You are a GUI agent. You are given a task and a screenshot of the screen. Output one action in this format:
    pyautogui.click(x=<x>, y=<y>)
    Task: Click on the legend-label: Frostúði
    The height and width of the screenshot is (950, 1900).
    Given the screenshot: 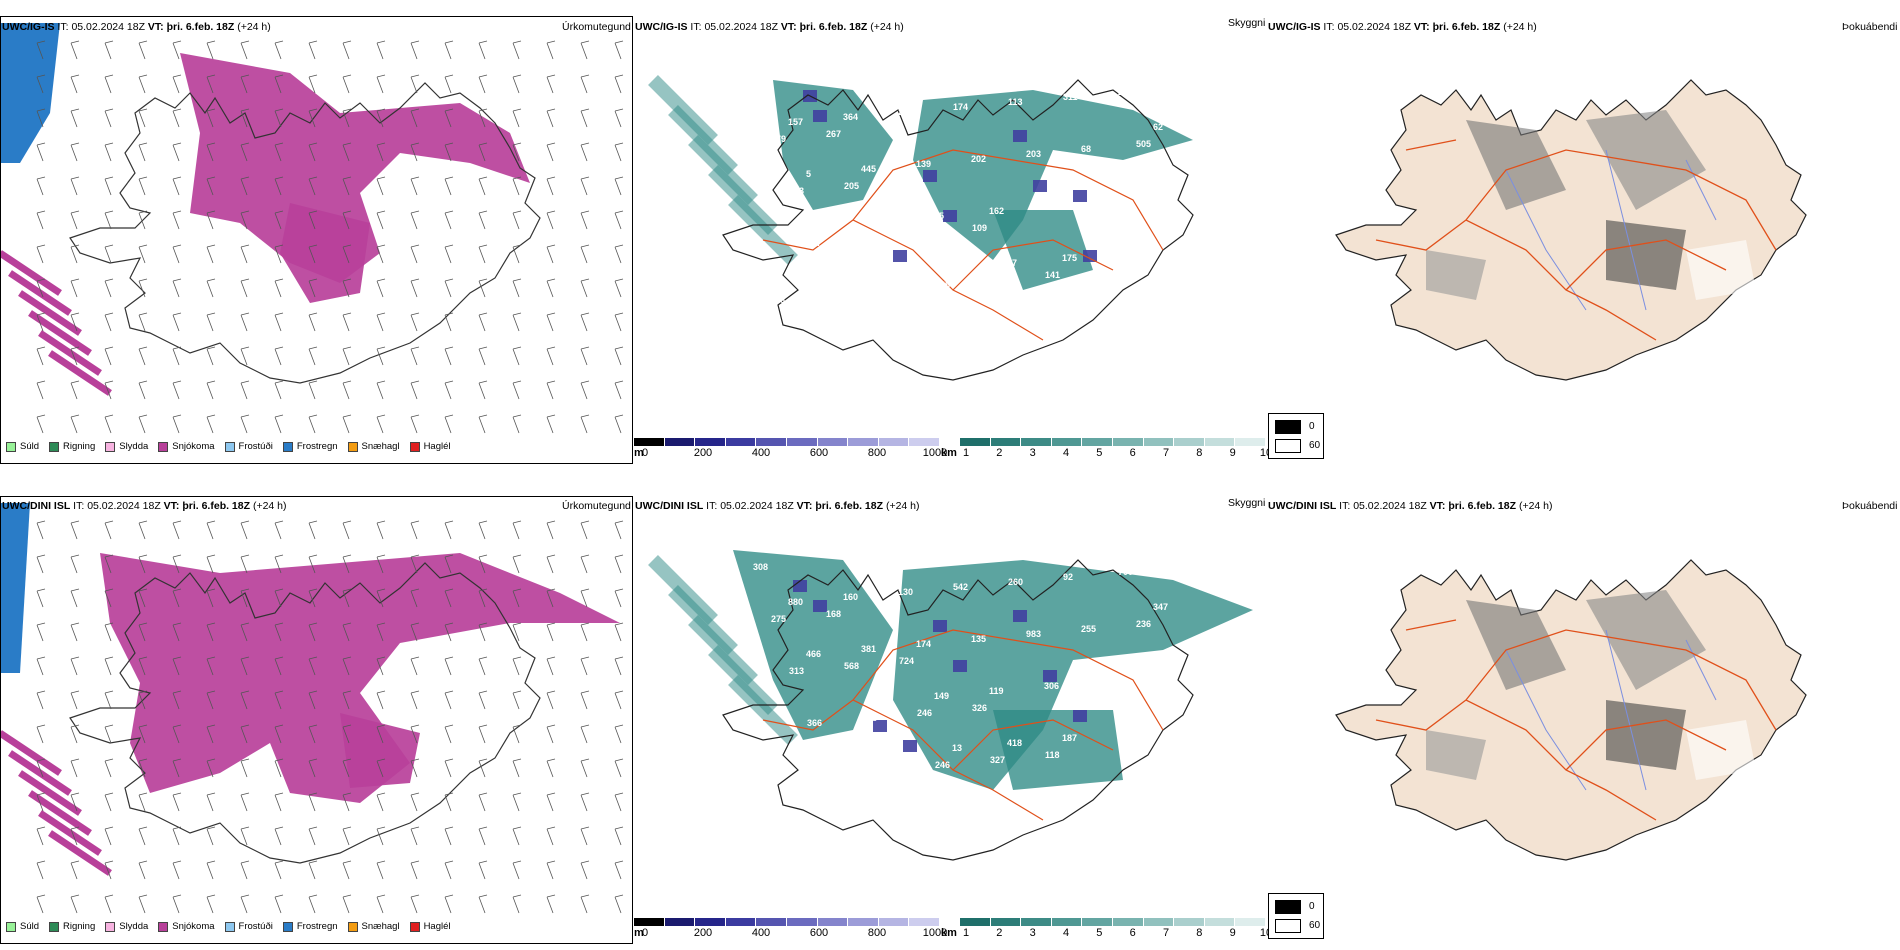 What is the action you would take?
    pyautogui.click(x=255, y=926)
    